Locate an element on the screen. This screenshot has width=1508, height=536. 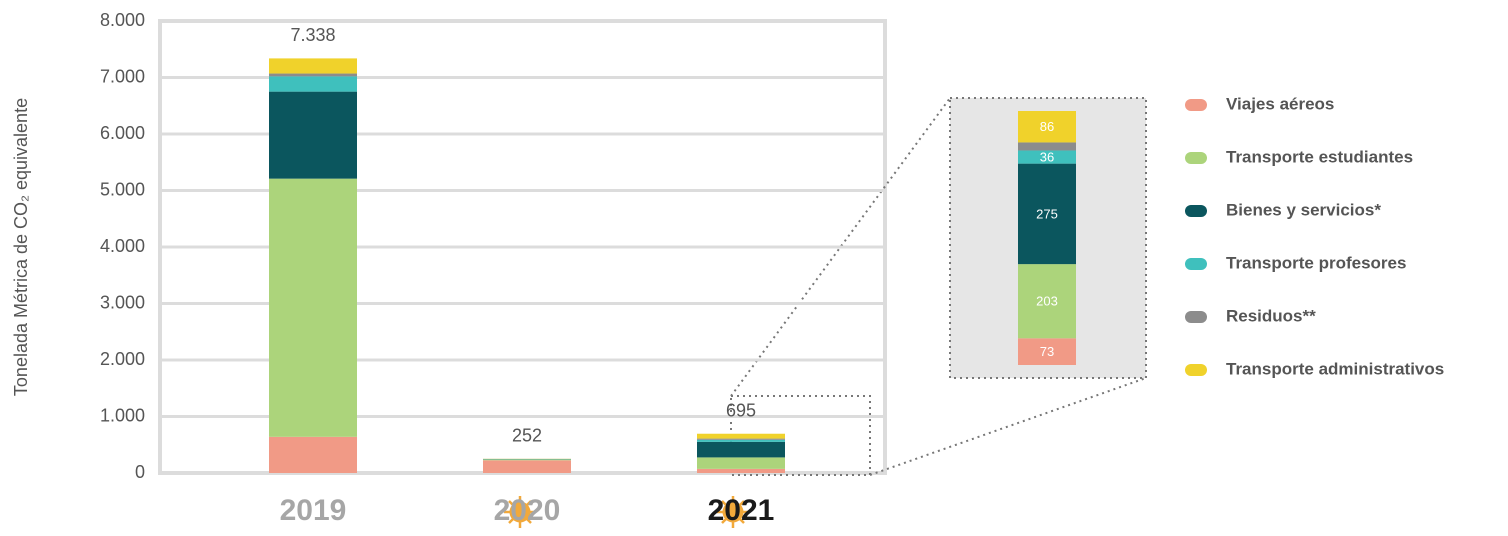
legend-label: Residuos** is located at coordinates (1271, 315).